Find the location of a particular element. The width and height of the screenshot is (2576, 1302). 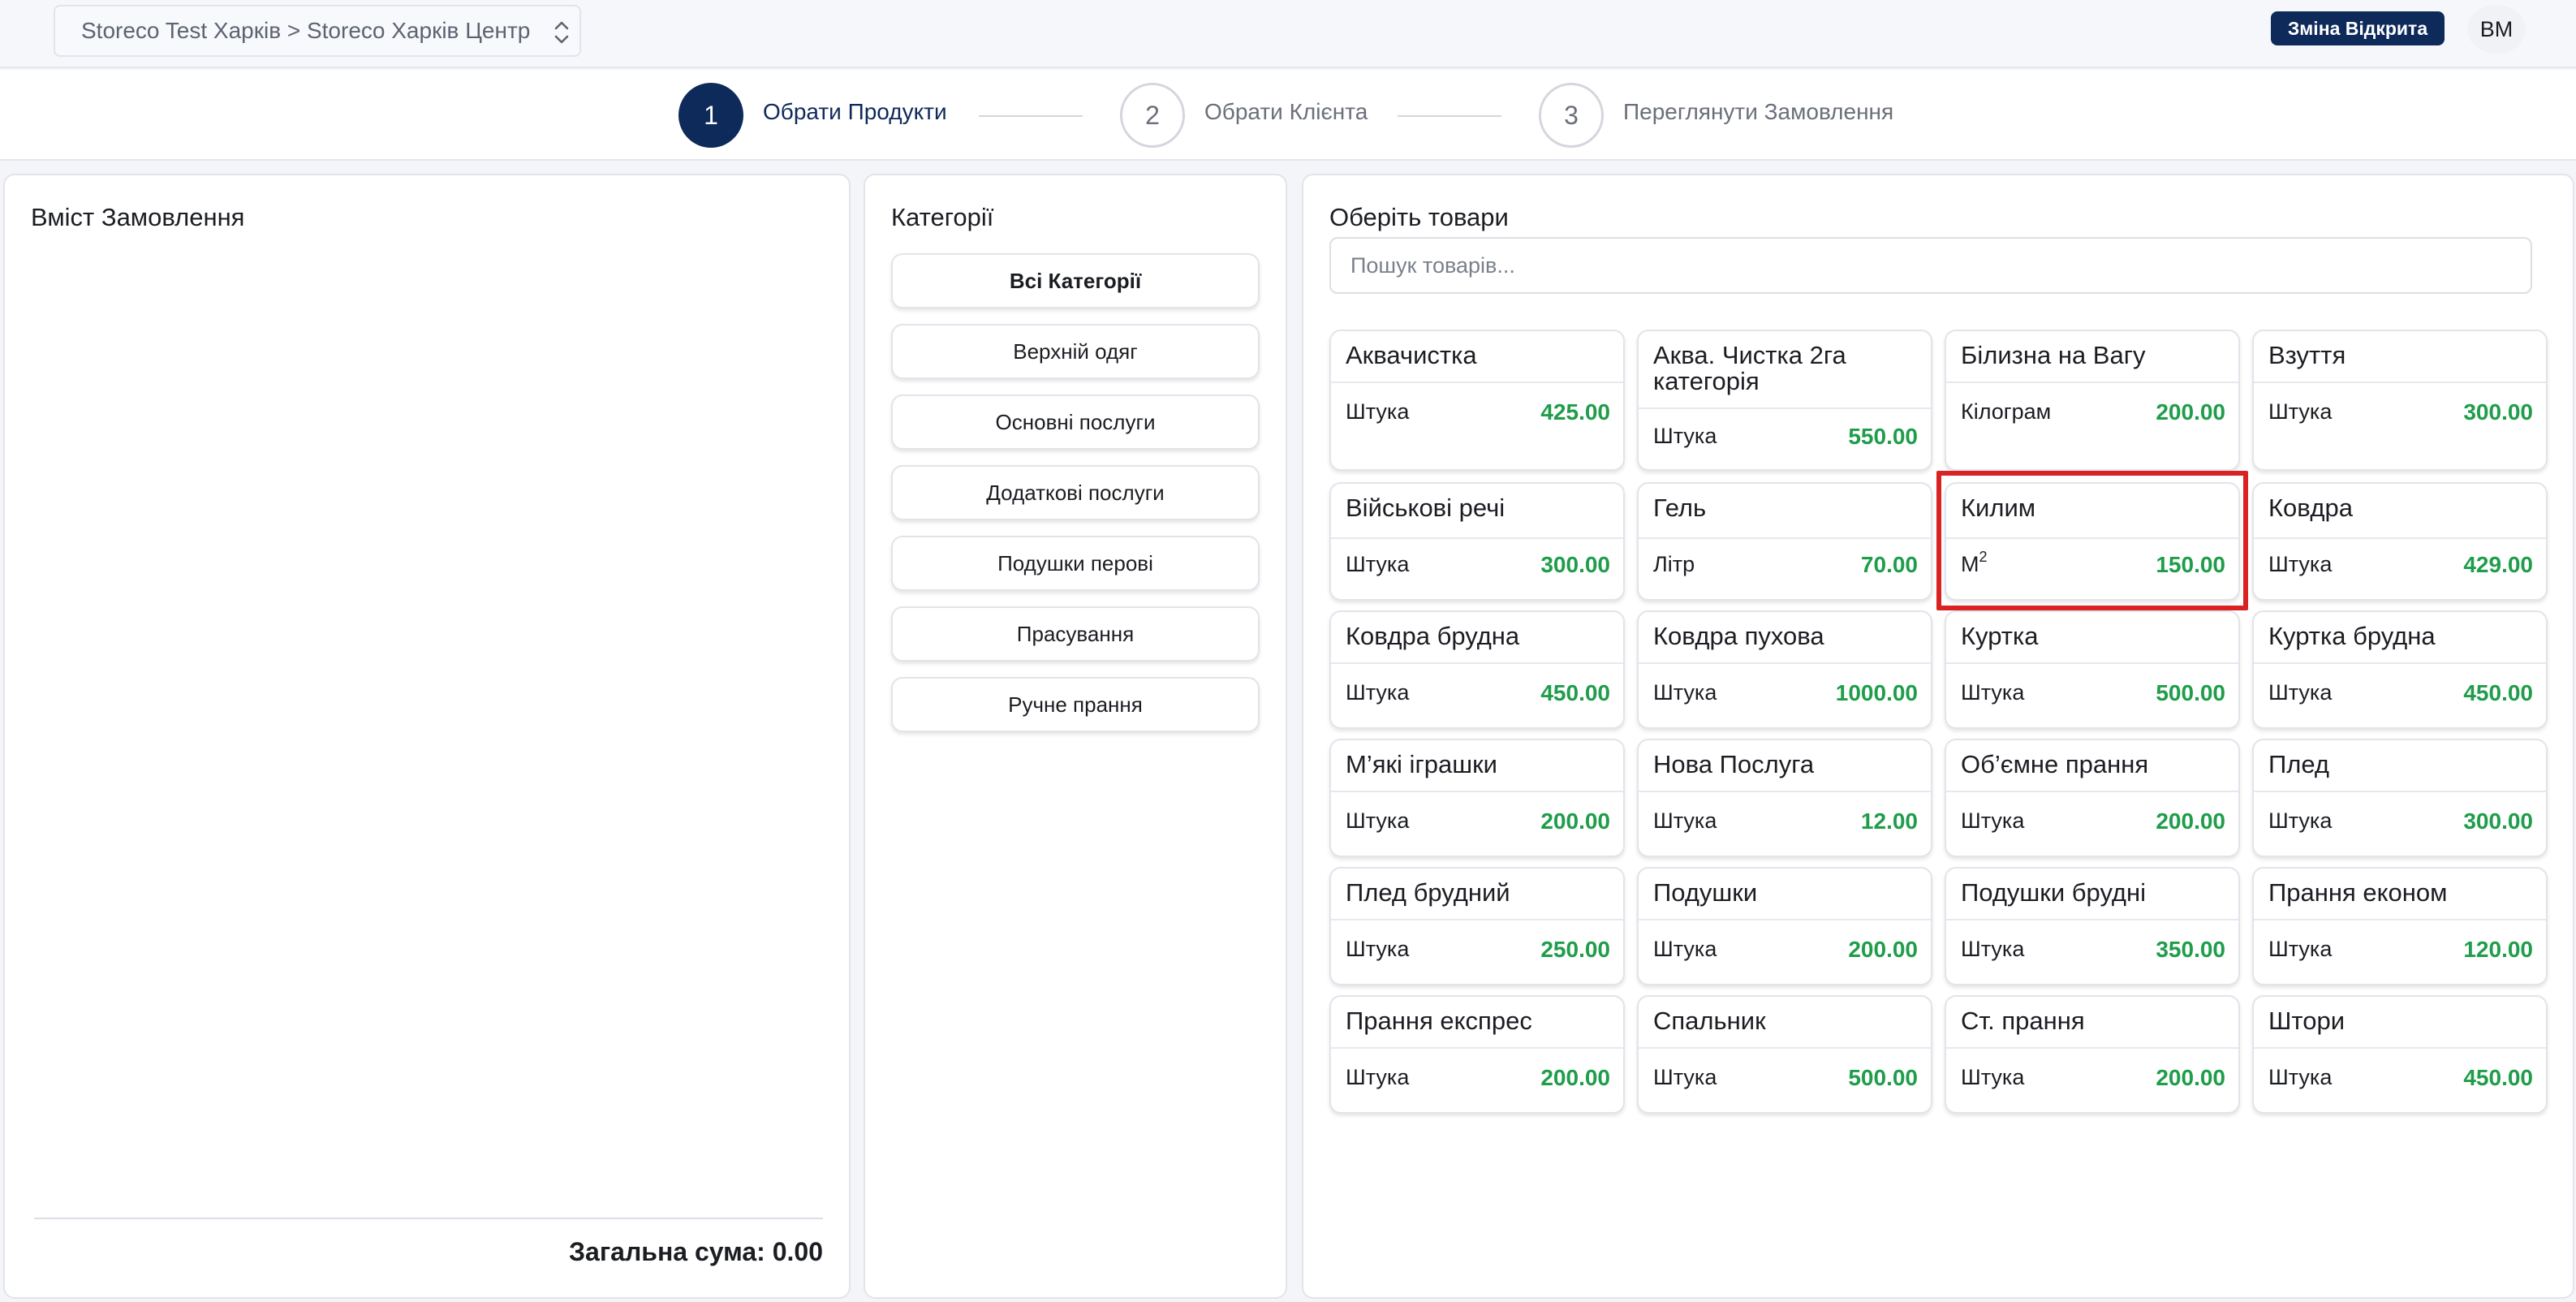

step-3-label: Переглянути Замовлення is located at coordinates (1758, 111).